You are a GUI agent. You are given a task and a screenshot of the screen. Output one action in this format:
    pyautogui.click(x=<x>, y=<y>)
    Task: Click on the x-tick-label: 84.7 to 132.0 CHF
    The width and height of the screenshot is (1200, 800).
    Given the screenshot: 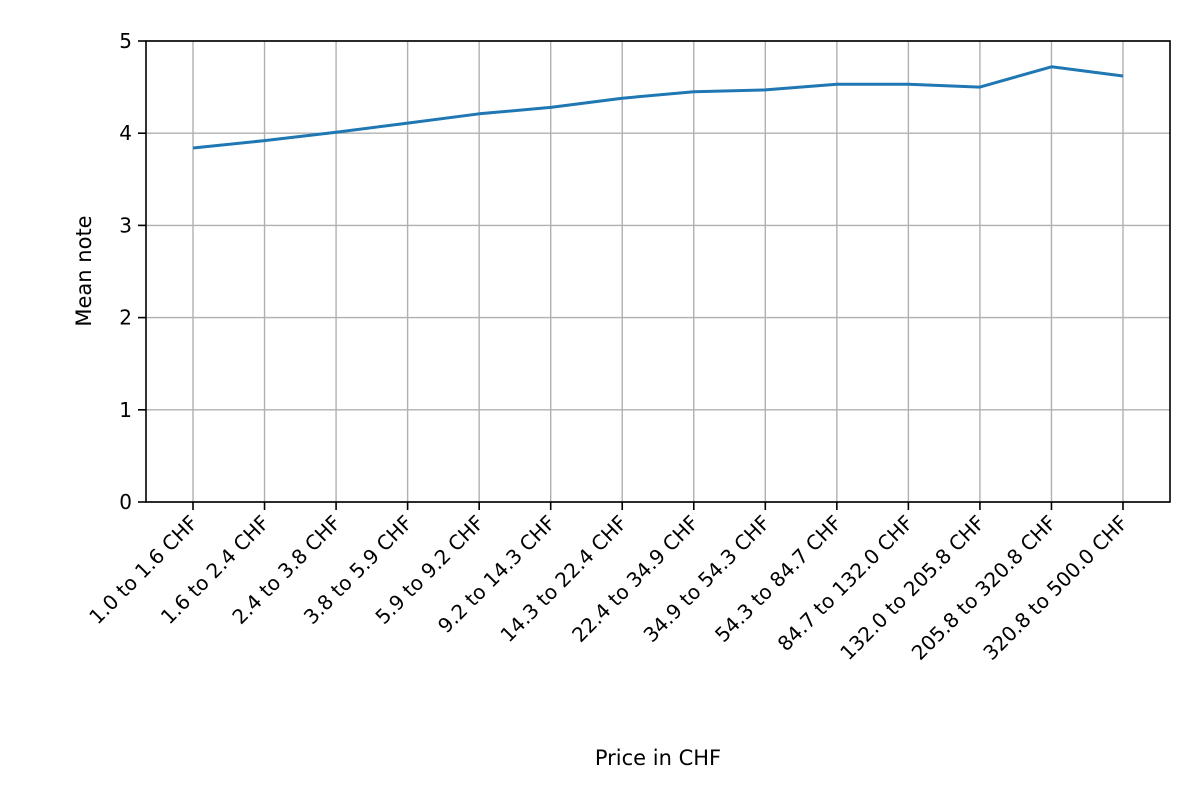 What is the action you would take?
    pyautogui.click(x=845, y=583)
    